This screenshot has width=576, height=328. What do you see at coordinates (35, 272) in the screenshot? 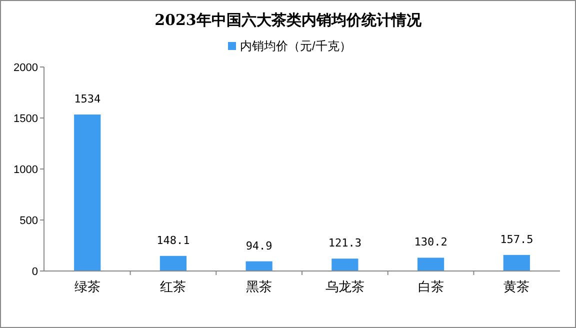
I see `y-tick-label: 0` at bounding box center [35, 272].